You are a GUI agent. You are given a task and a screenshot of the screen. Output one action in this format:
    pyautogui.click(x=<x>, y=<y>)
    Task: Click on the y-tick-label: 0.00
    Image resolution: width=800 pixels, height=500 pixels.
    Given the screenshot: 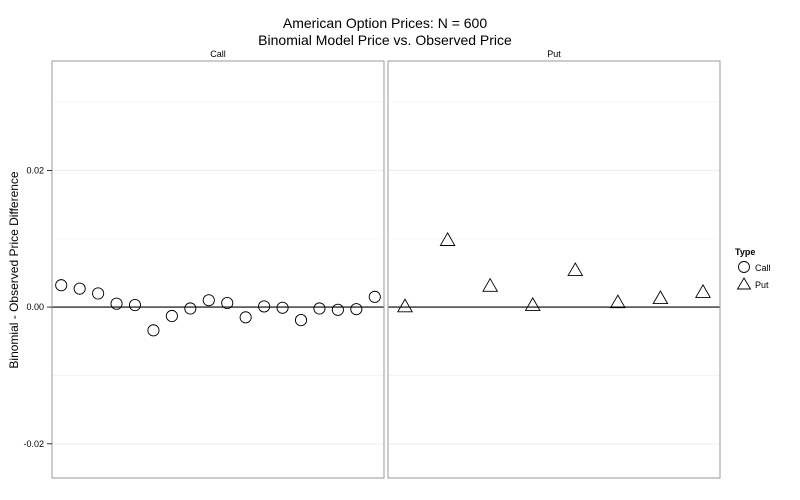 What is the action you would take?
    pyautogui.click(x=35, y=307)
    